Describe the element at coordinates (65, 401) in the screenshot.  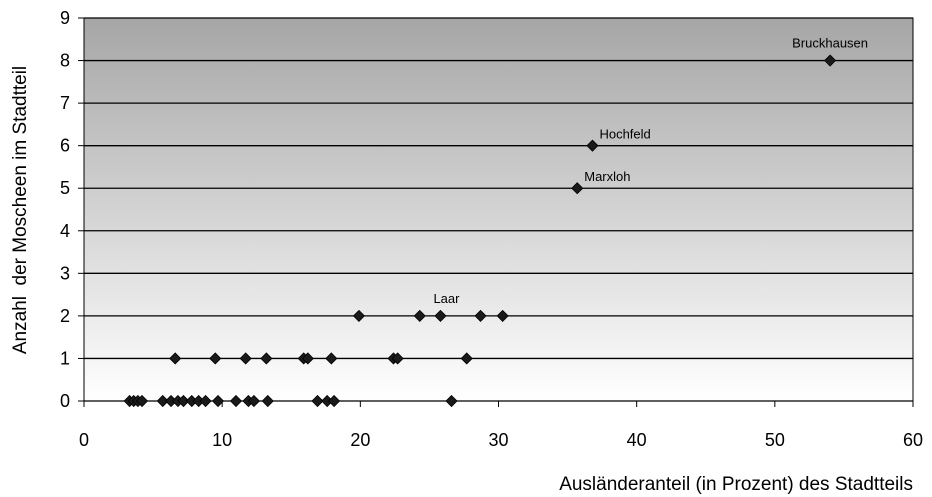
I see `y-tick-label: 0` at that location.